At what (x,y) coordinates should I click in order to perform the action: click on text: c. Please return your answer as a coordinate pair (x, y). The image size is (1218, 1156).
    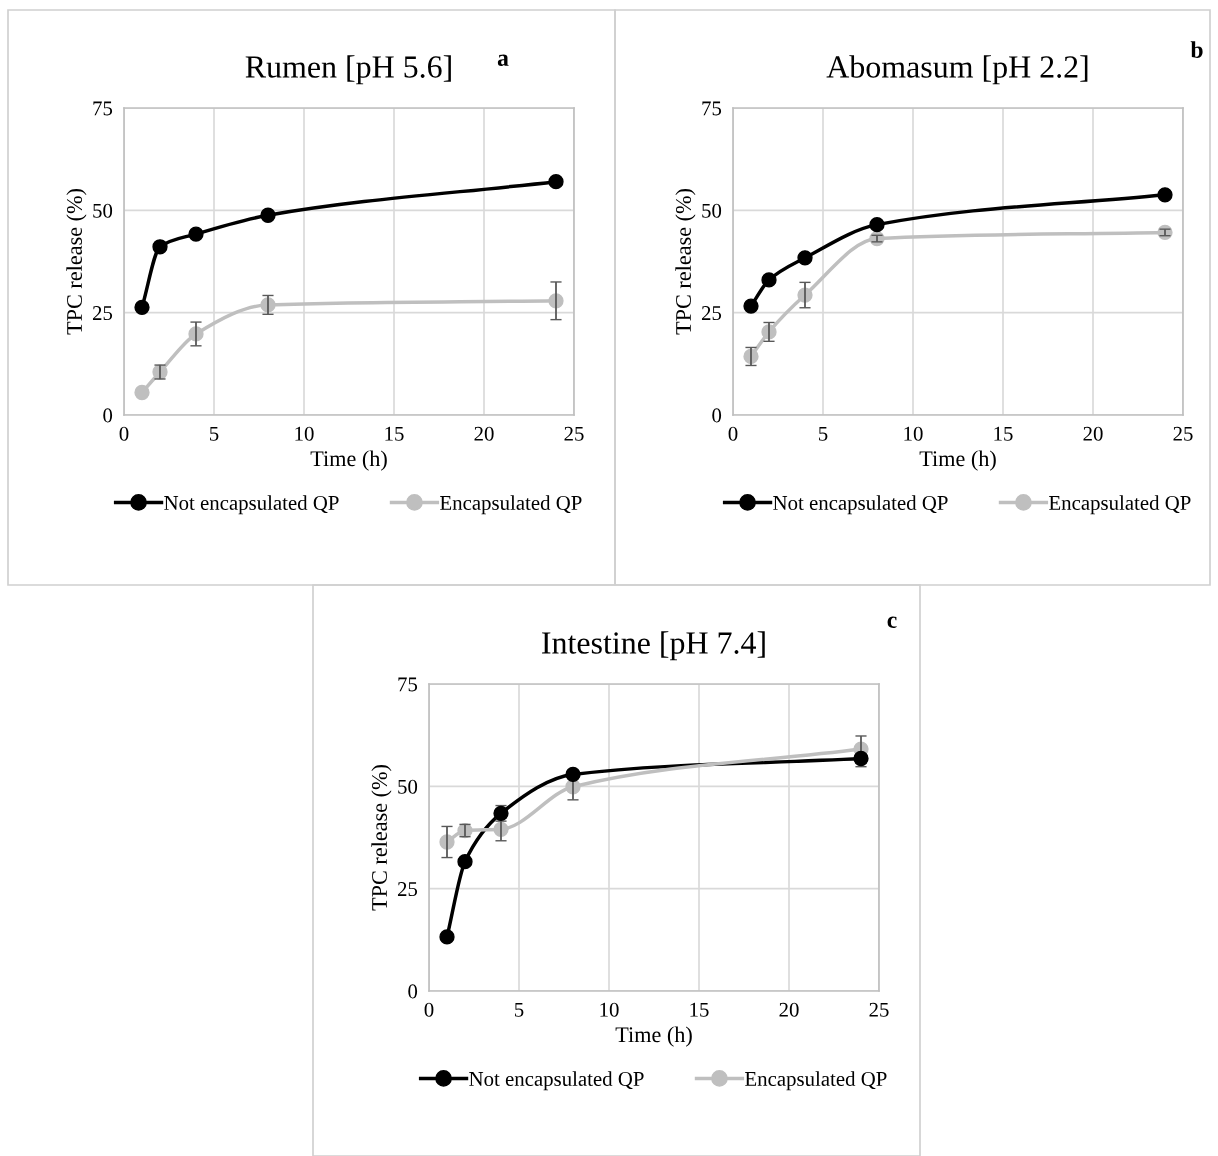
    Looking at the image, I should click on (892, 622).